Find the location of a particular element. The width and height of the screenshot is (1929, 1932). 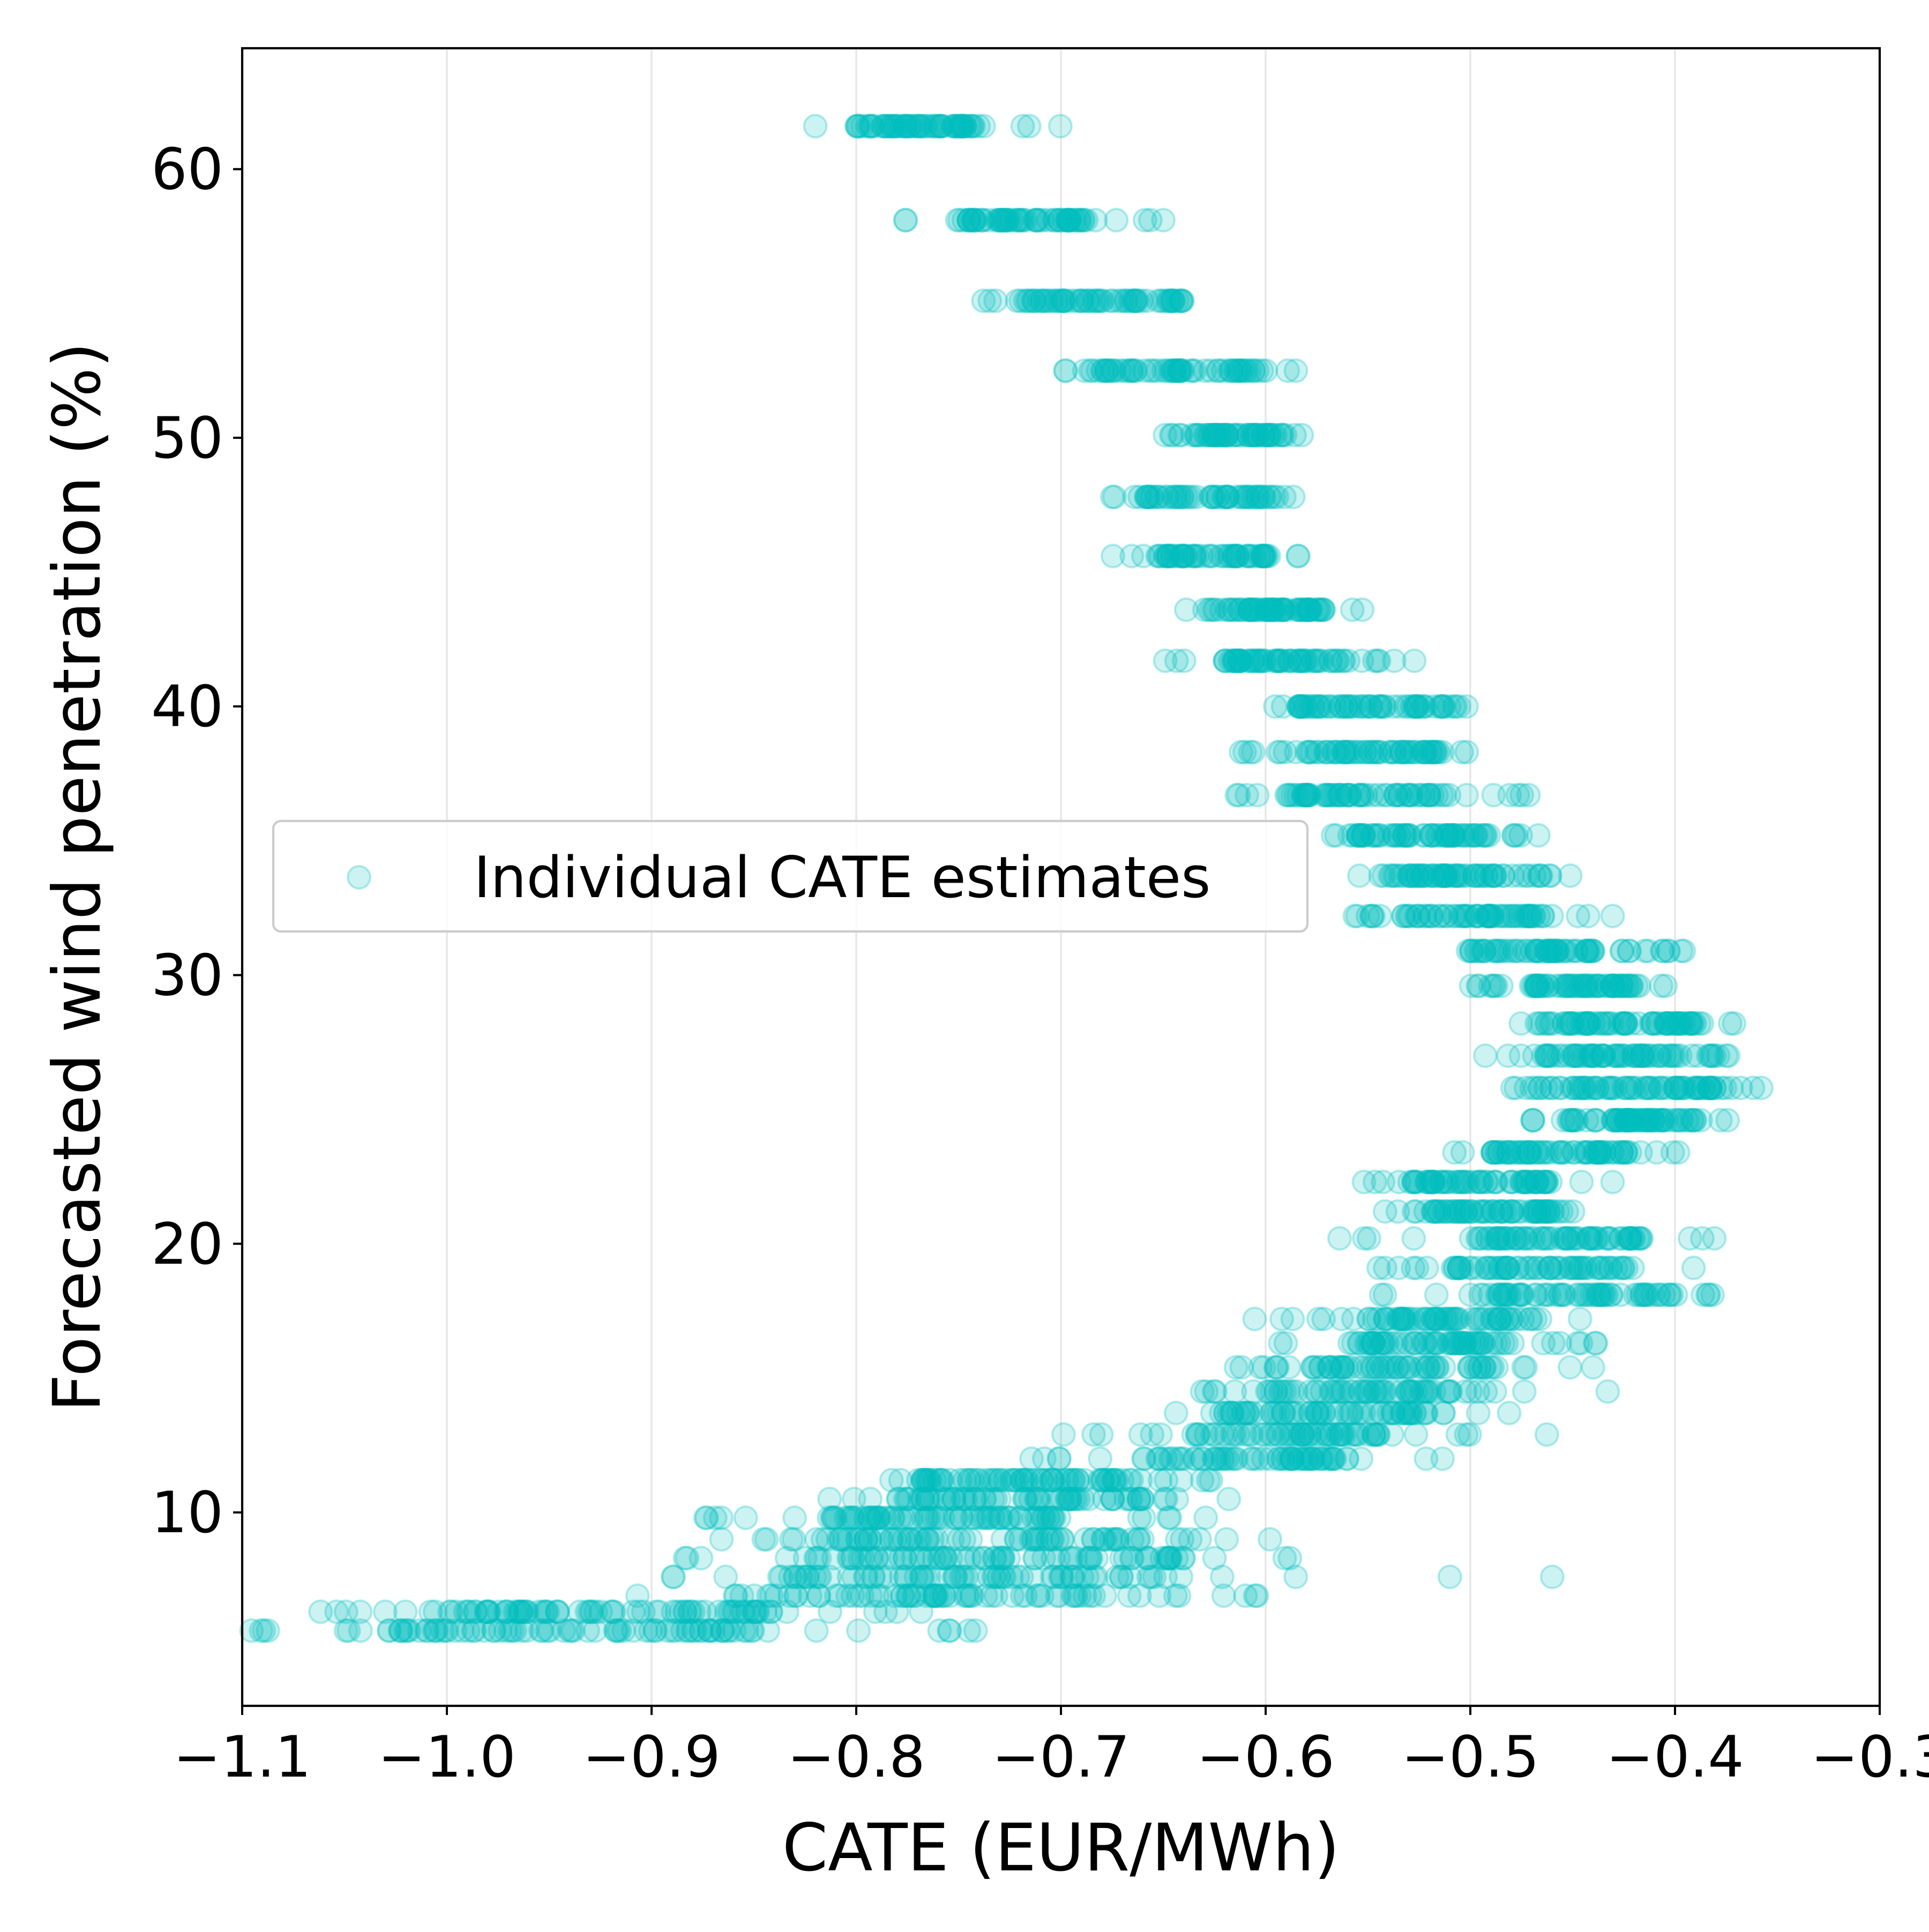

legend: Individual CATE estimates is located at coordinates (791, 876).